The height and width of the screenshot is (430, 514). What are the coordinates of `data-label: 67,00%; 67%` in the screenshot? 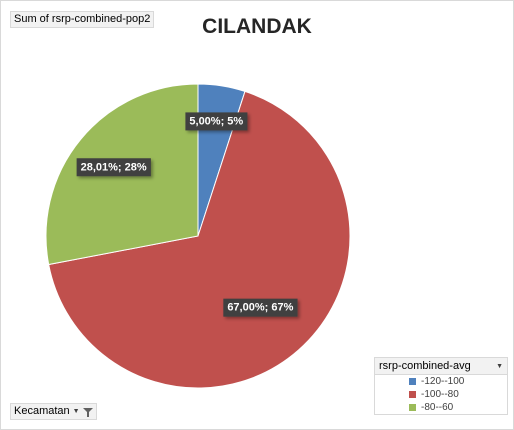 It's located at (260, 307).